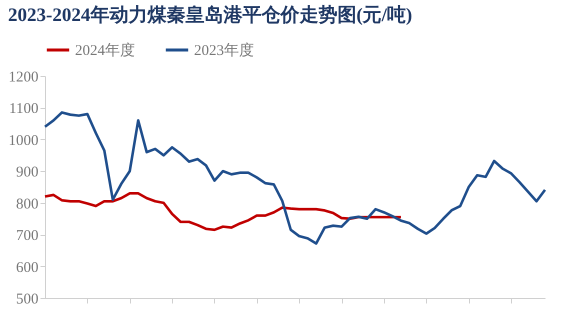 This screenshot has width=577, height=322. Describe the element at coordinates (27, 204) in the screenshot. I see `y-tick-label: 800` at that location.